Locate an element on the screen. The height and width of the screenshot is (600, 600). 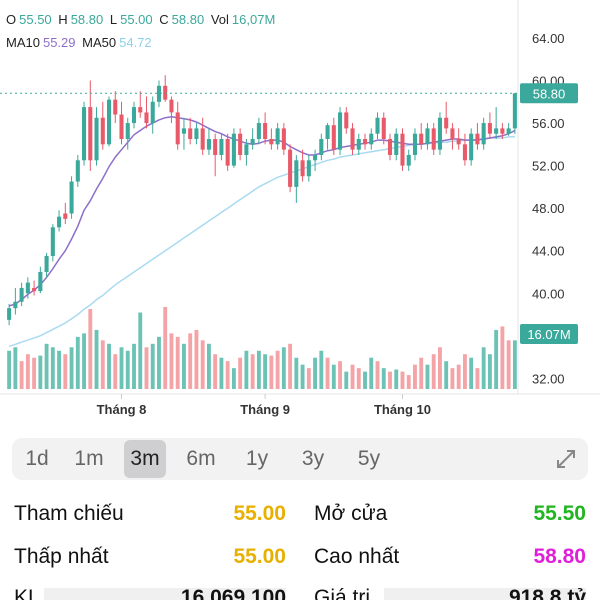
ma10-value: 55.29 is located at coordinates (59, 42).